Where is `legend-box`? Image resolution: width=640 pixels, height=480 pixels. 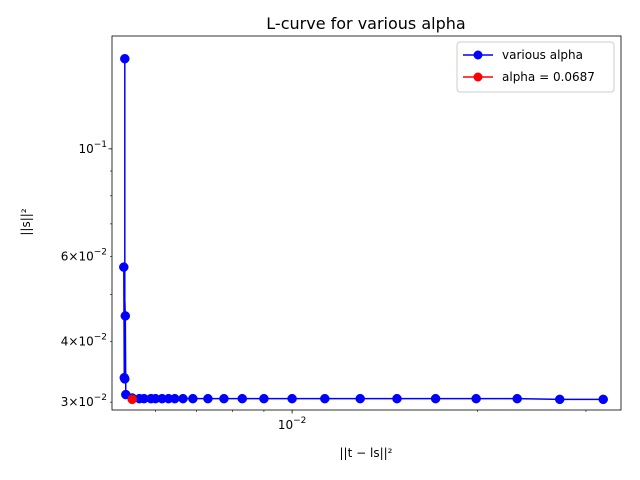
legend-box is located at coordinates (535, 67).